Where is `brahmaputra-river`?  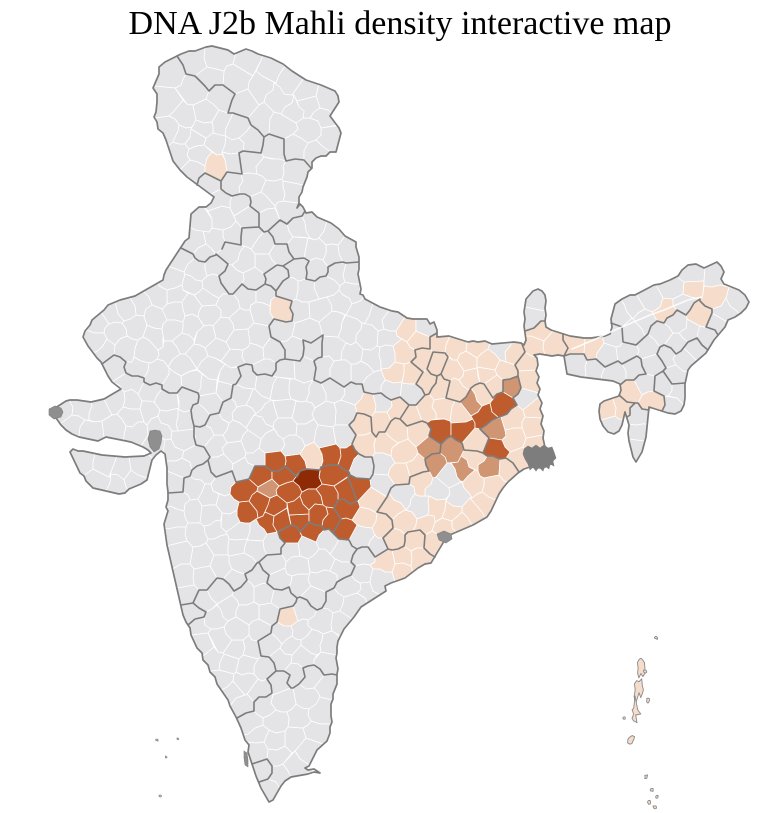
brahmaputra-river is located at coordinates (637, 323).